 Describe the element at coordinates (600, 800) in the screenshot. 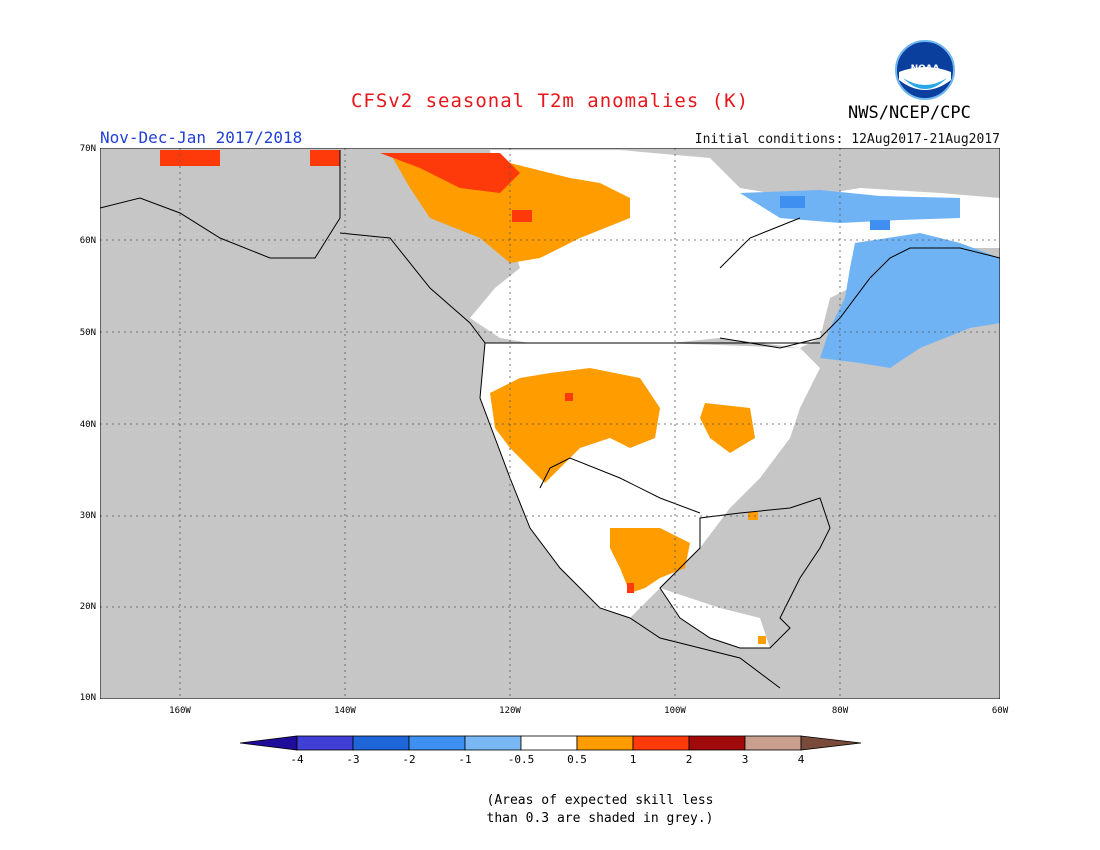

I see `skill-note-line-1: (Areas of expected skill less` at that location.